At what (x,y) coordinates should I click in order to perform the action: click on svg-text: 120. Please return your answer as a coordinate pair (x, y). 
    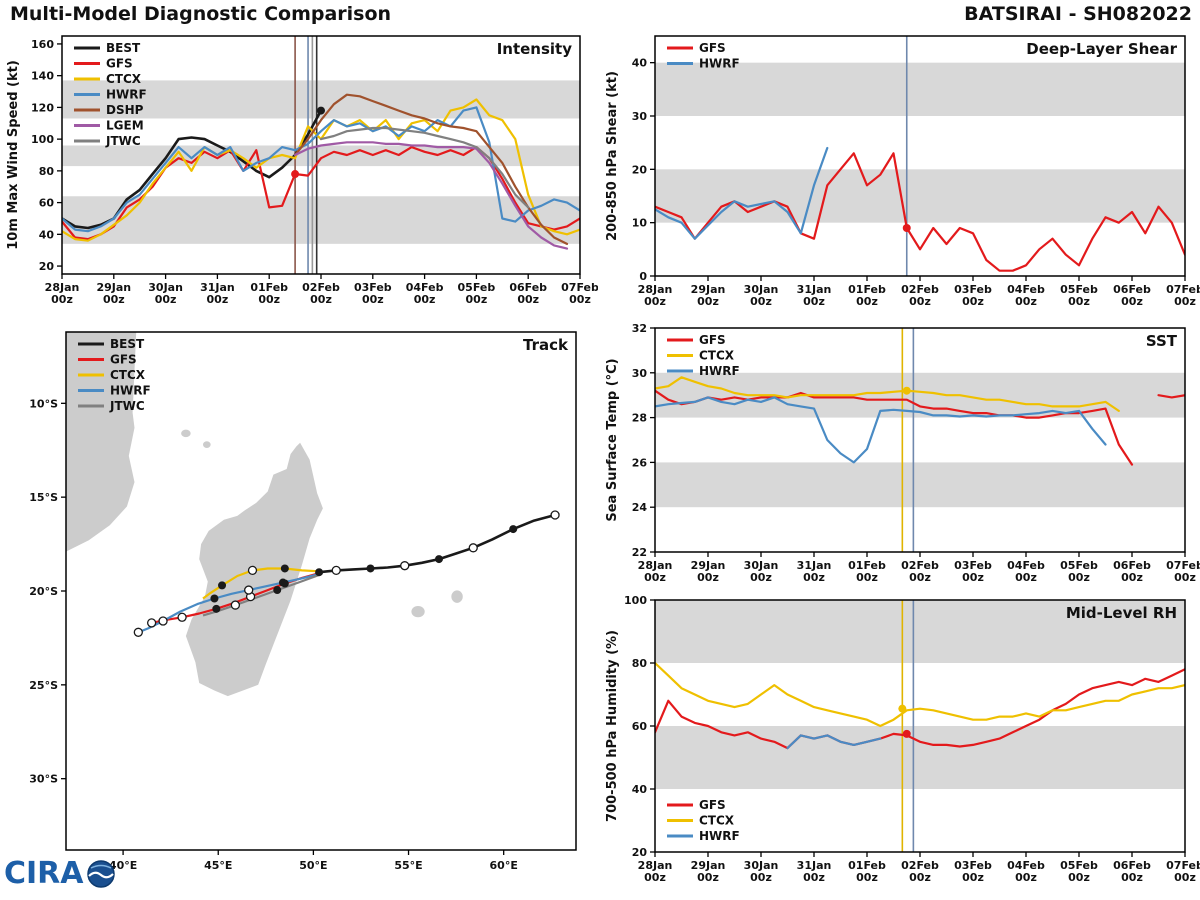
    Looking at the image, I should click on (42, 107).